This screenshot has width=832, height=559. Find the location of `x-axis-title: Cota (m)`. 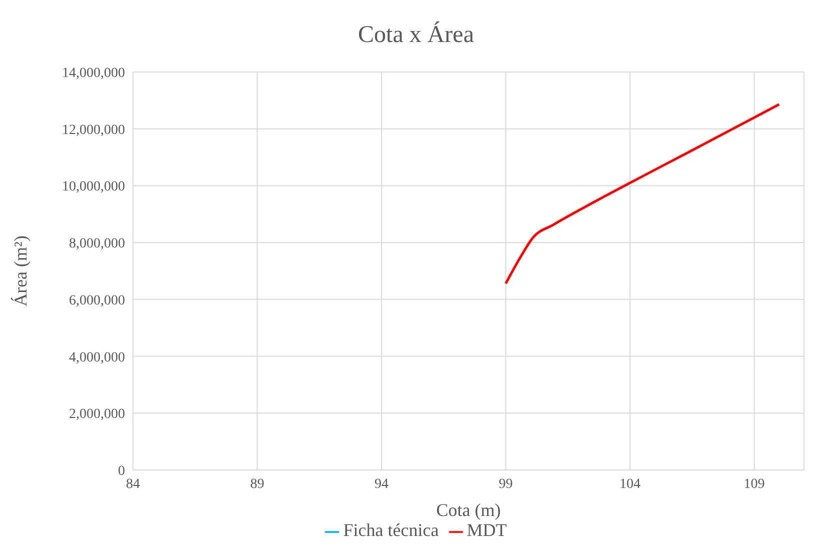

x-axis-title: Cota (m) is located at coordinates (468, 510).